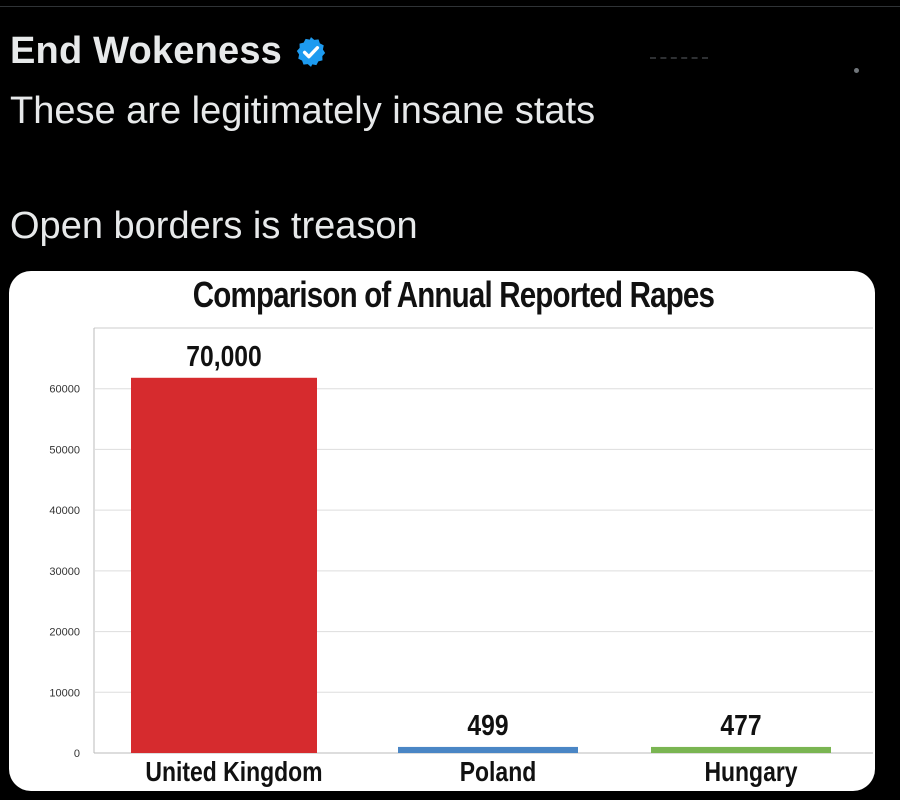 Image resolution: width=900 pixels, height=800 pixels. Describe the element at coordinates (450, 6) in the screenshot. I see `top-divider` at that location.